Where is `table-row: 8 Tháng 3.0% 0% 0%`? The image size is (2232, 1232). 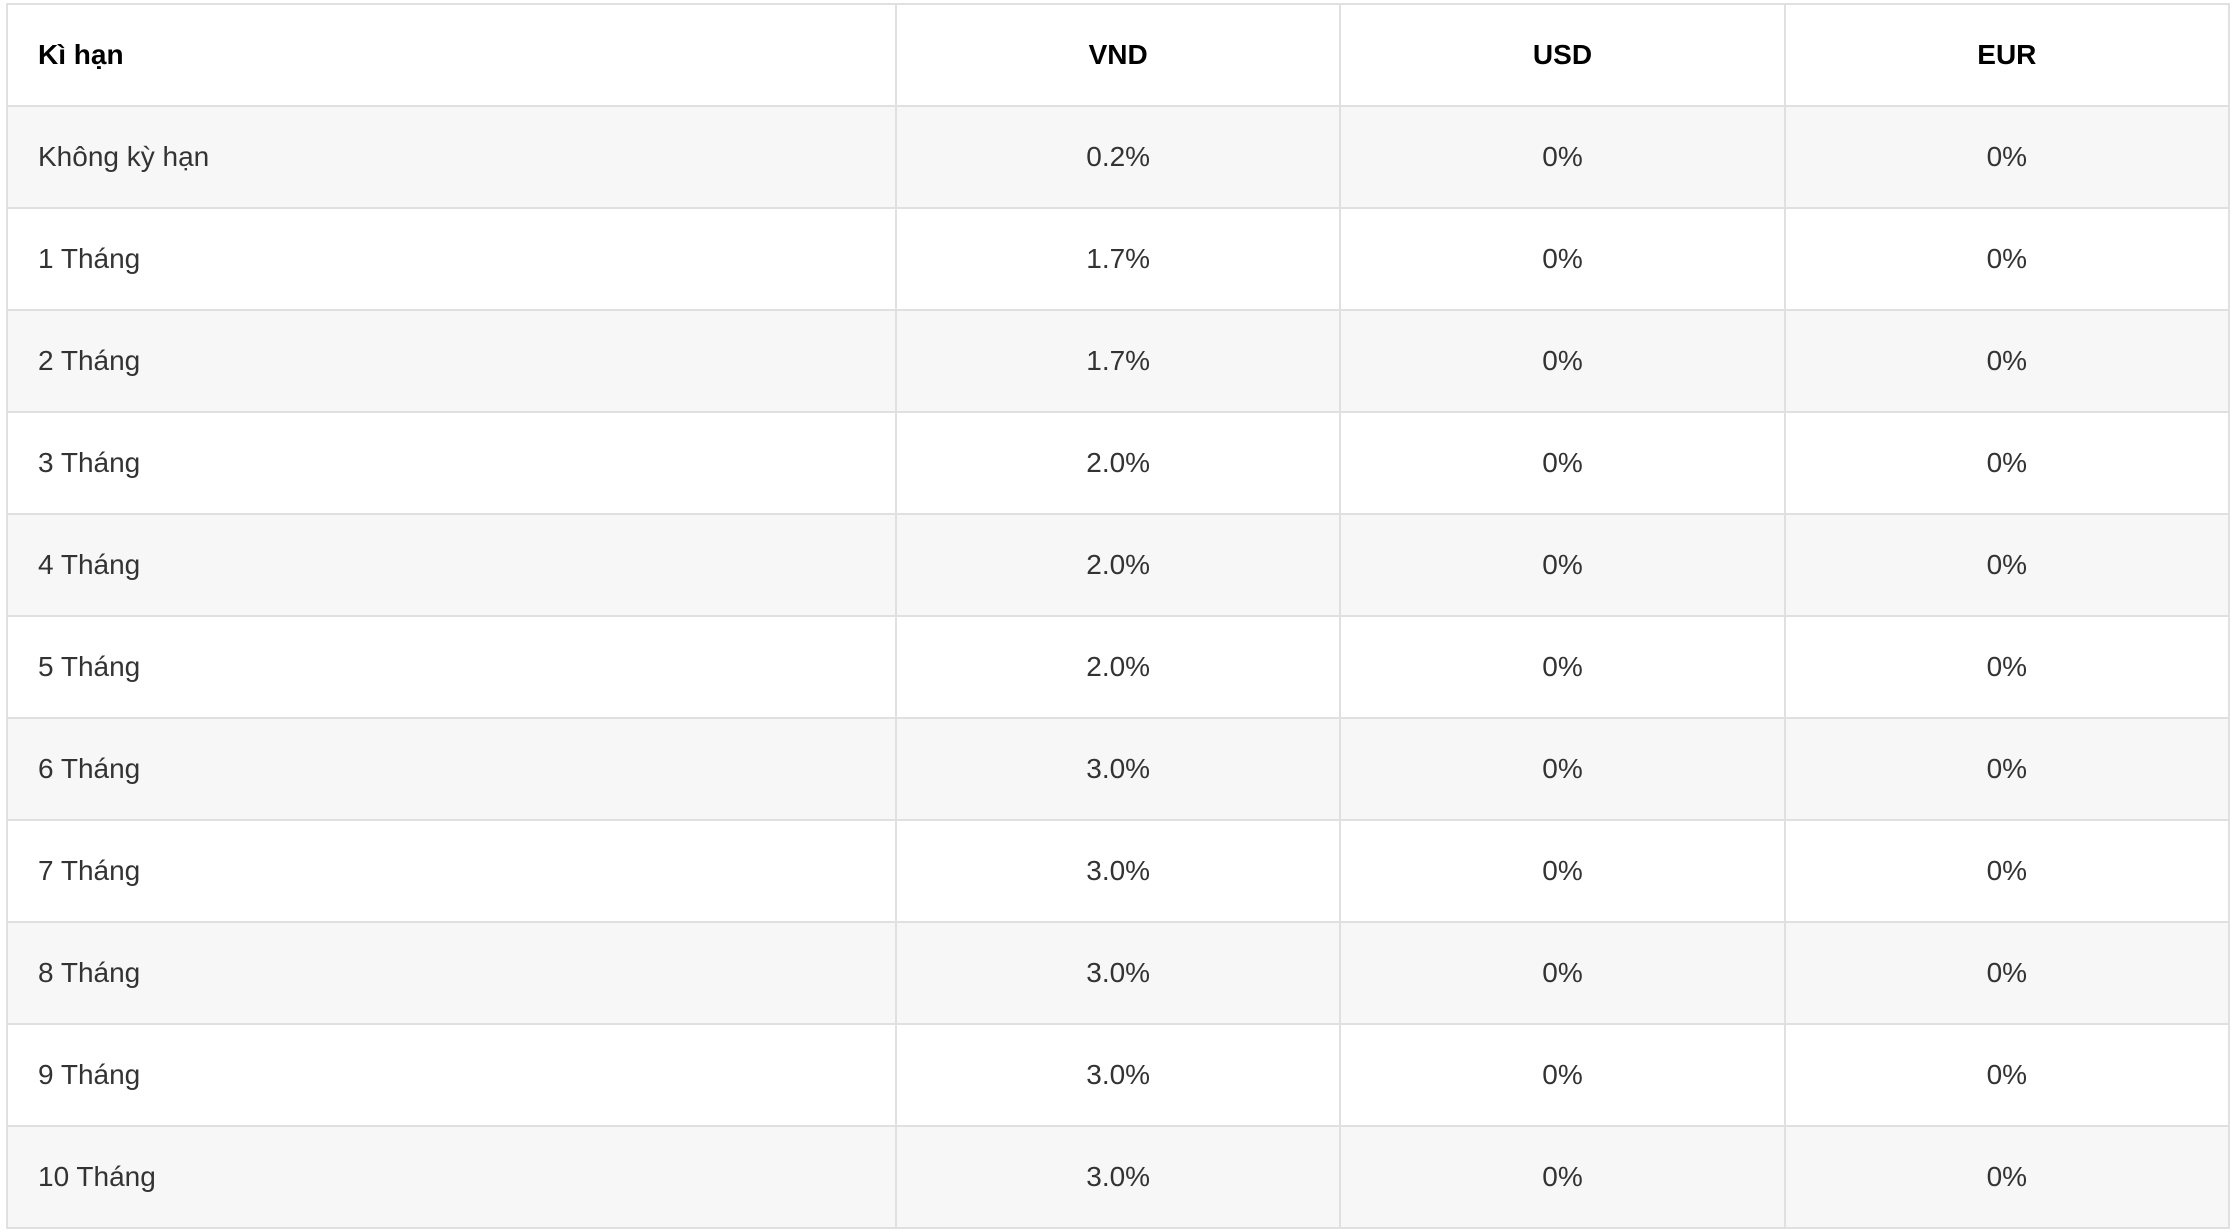 table-row: 8 Tháng 3.0% 0% 0% is located at coordinates (1118, 973).